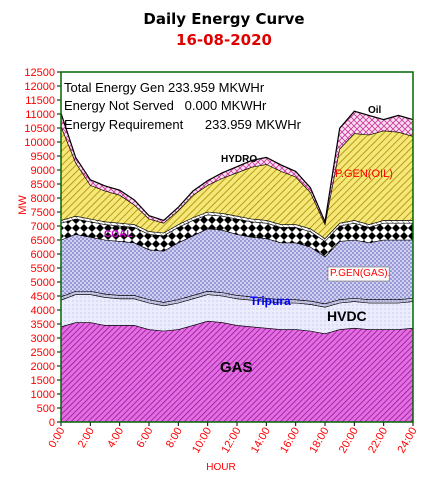  I want to click on y-tick-label: 5000, so click(43, 283).